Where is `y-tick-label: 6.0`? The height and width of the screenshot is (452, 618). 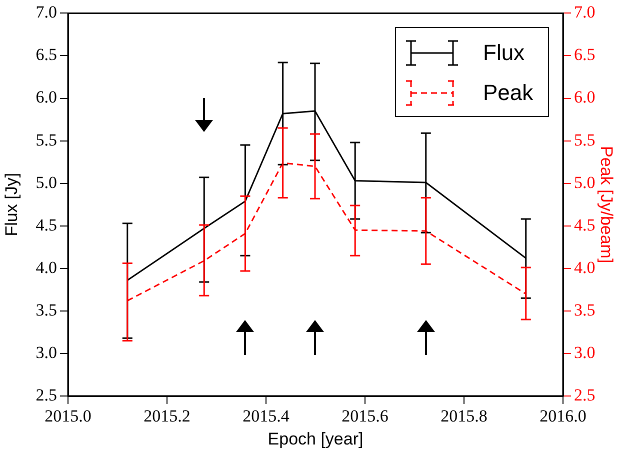 y-tick-label: 6.0 is located at coordinates (46, 97).